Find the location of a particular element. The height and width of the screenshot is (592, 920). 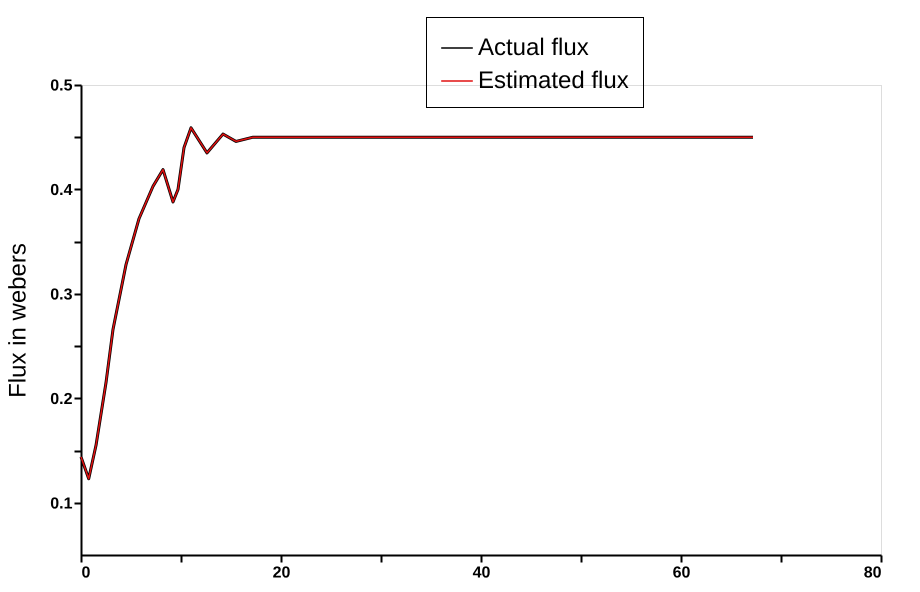

x-tick-label: 0 is located at coordinates (86, 573).